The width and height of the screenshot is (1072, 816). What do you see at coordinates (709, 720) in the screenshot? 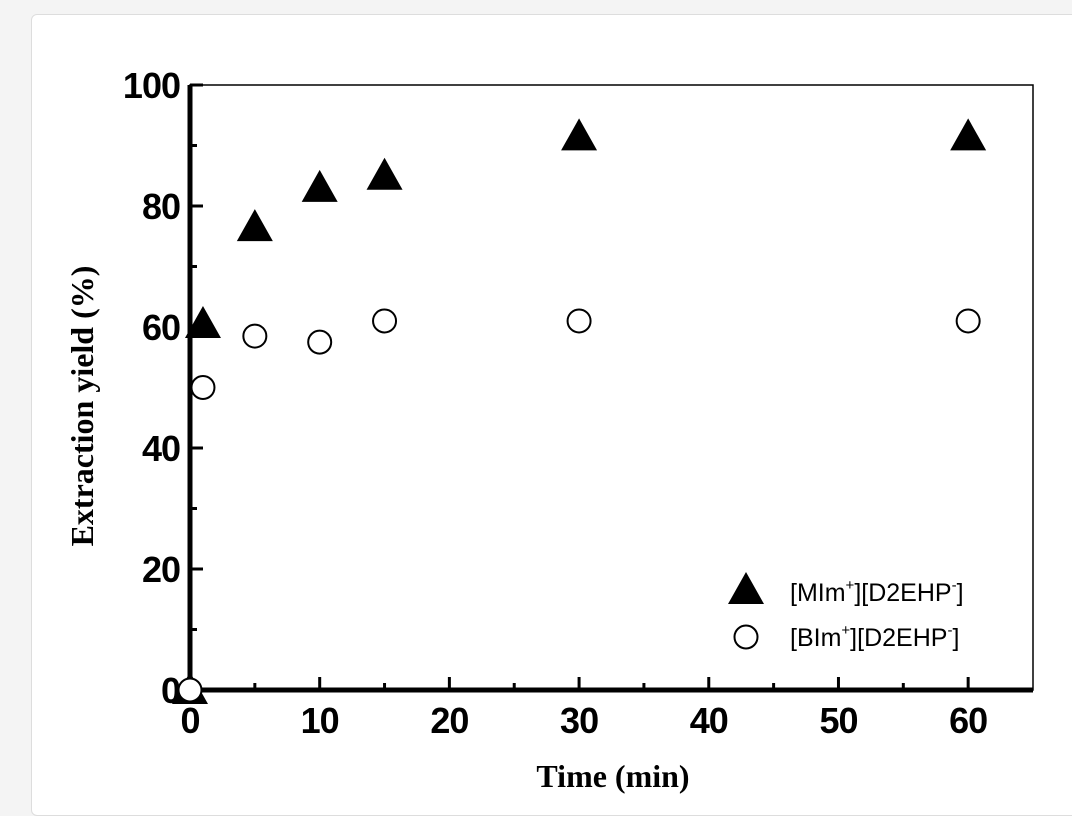
I see `x-tick-label: 40` at bounding box center [709, 720].